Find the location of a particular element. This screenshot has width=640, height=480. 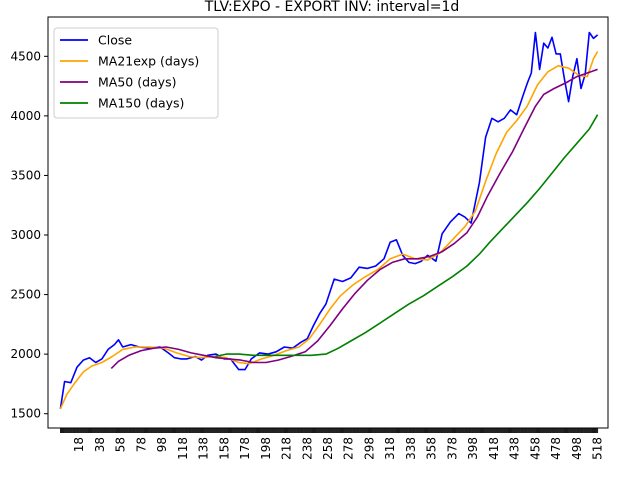

x-tick-label: 338 is located at coordinates (411, 448).